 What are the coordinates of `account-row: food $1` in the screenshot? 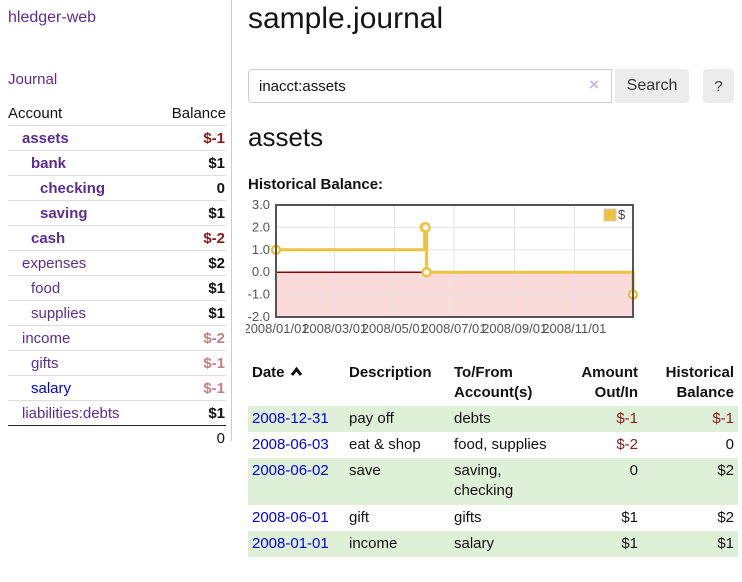 It's located at (117, 288).